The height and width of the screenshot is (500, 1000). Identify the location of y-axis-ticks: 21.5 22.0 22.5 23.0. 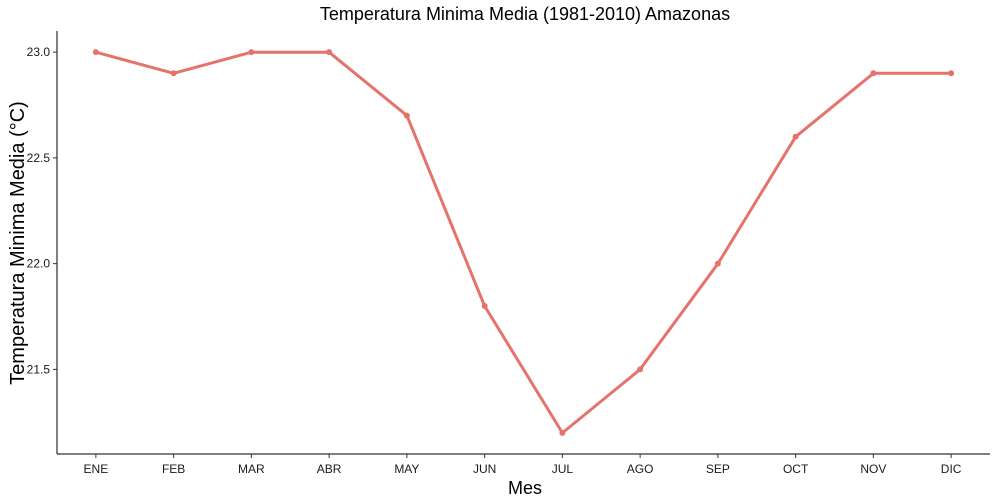
(42, 210).